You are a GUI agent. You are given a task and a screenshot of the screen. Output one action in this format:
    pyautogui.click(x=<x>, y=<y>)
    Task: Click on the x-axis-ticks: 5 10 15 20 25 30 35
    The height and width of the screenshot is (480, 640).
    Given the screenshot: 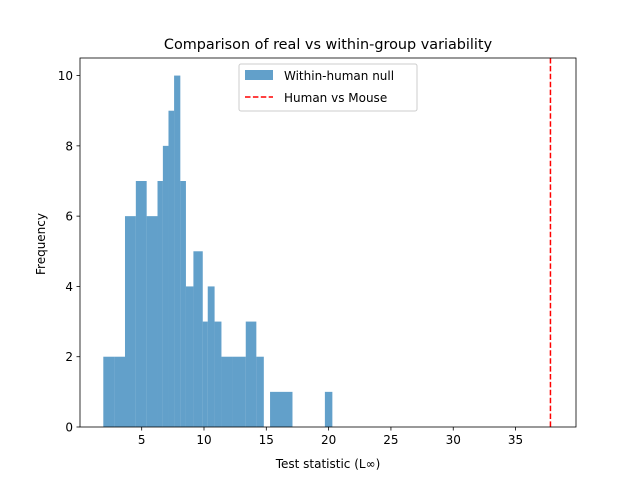 What is the action you would take?
    pyautogui.click(x=330, y=437)
    